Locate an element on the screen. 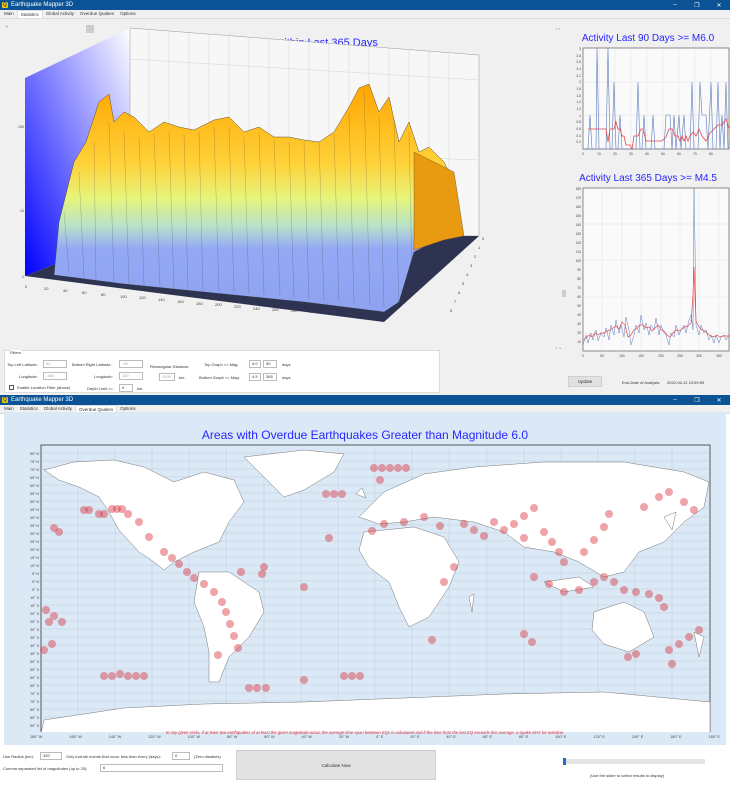  tab-overdue-quakes-2: Overdue Quakes is located at coordinates (96, 409).